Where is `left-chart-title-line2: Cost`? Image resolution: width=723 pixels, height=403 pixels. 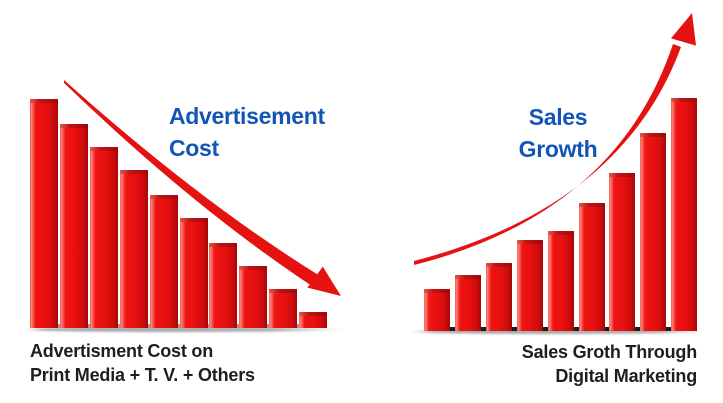
left-chart-title-line2: Cost is located at coordinates (194, 148).